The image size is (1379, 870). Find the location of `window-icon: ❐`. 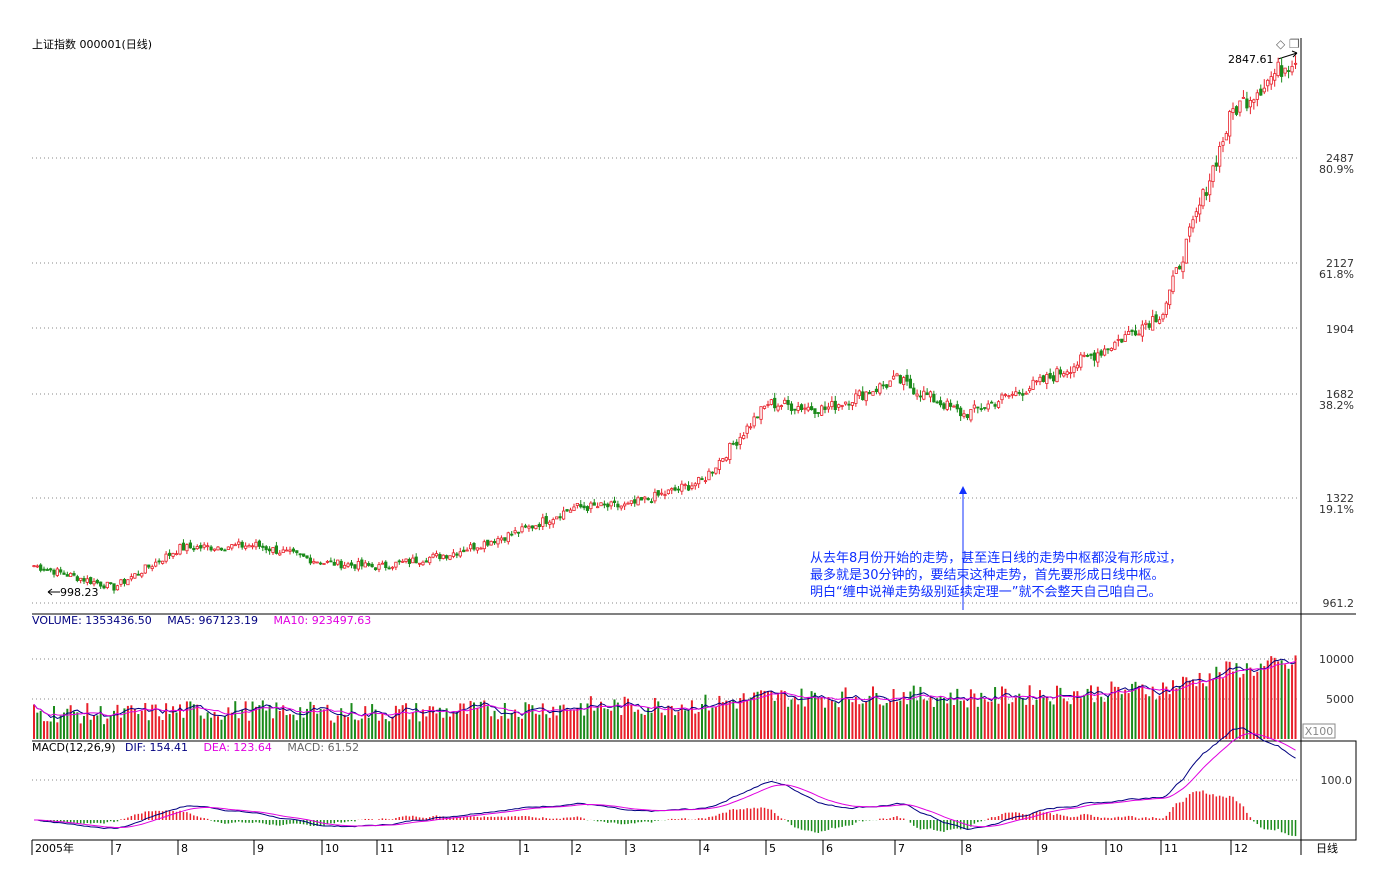

window-icon: ❐ is located at coordinates (1294, 44).